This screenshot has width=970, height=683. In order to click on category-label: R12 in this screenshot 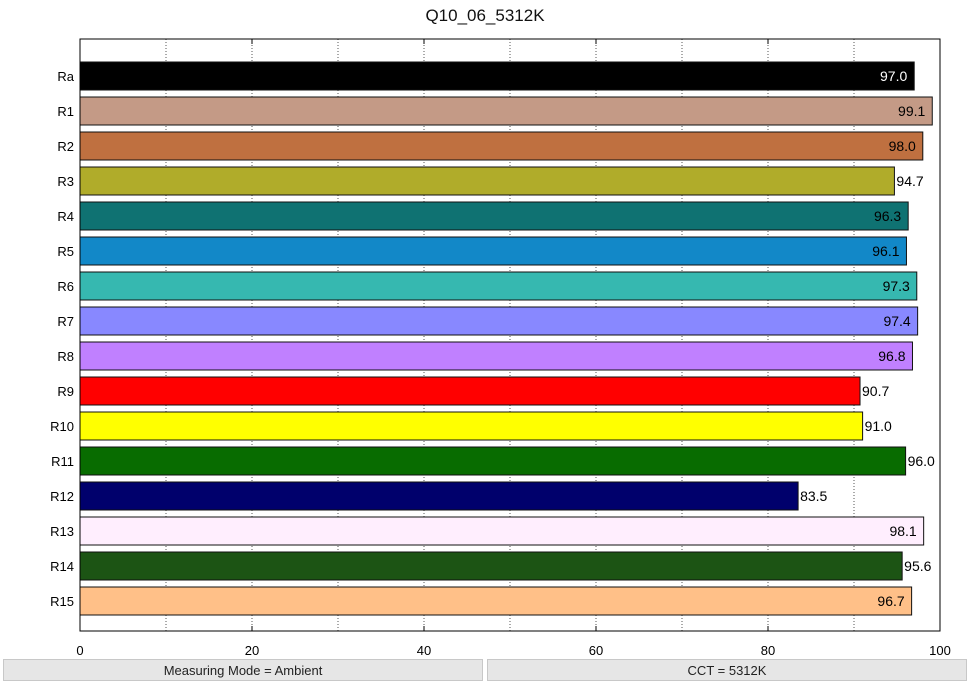, I will do `click(62, 496)`.